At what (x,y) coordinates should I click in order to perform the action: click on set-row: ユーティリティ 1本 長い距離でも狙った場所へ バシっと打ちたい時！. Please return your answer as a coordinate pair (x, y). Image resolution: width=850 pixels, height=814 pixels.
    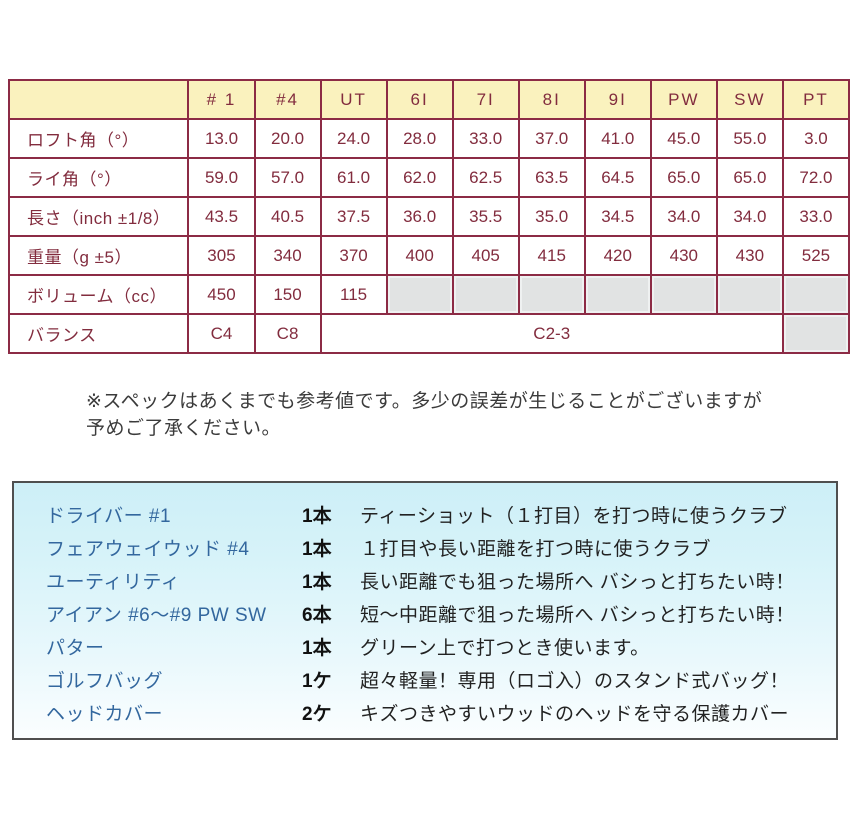
    Looking at the image, I should click on (425, 580).